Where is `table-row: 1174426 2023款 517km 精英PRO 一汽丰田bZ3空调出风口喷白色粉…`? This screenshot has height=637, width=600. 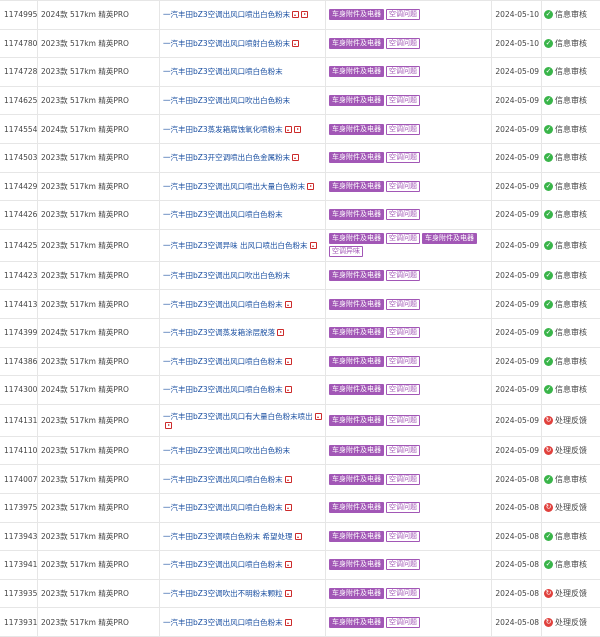
table-row: 1174426 2023款 517km 精英PRO 一汽丰田bZ3空调出风口喷白色粉… is located at coordinates (300, 215).